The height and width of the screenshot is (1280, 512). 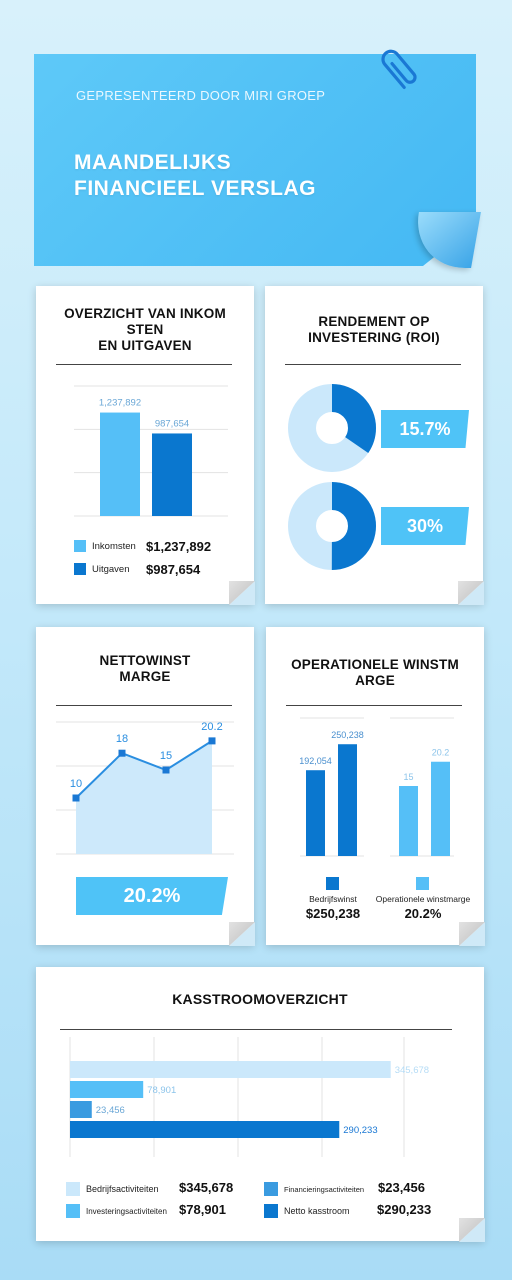 I want to click on area-fill, so click(x=144, y=797).